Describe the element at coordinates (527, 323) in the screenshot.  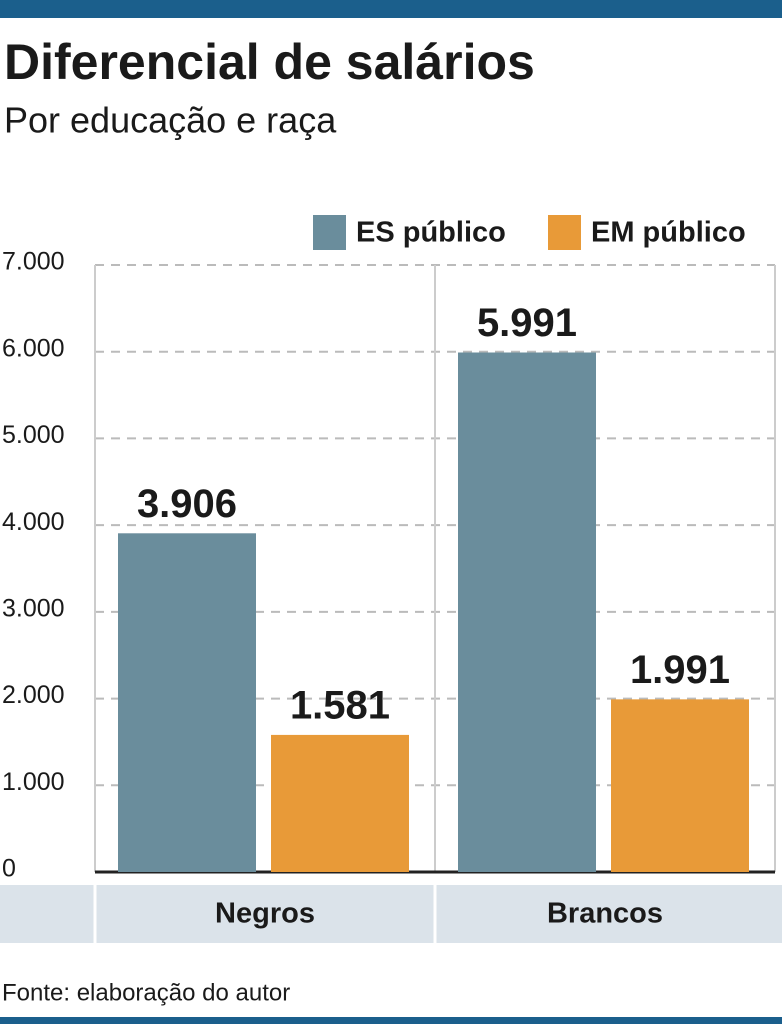
I see `value-label: 5.991` at that location.